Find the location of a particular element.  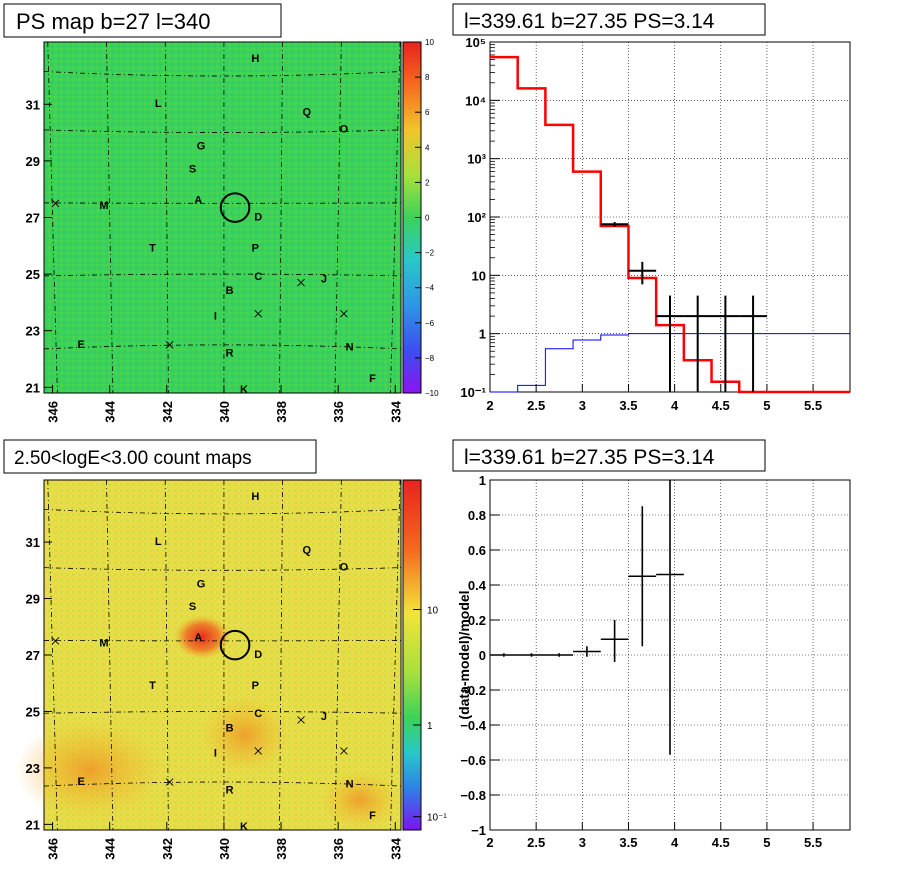

residual-title-box: l=339.61 b=27.35 PS=3.14 is located at coordinates (609, 455).